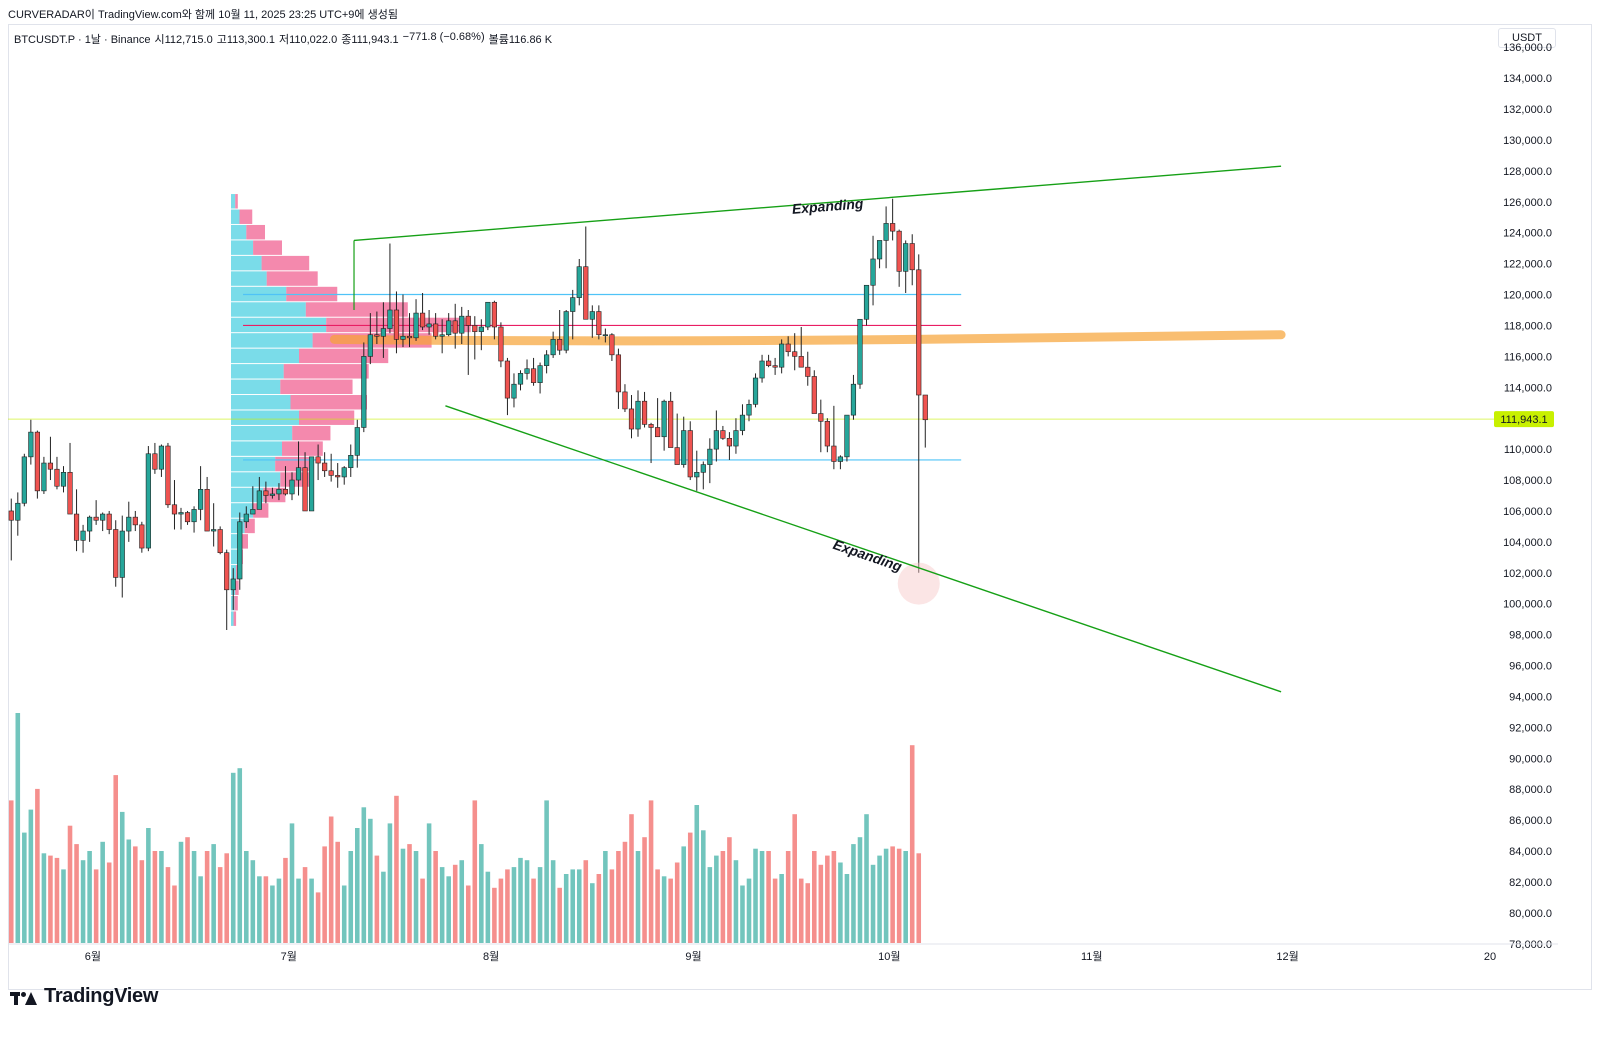 This screenshot has width=1600, height=1042. Describe the element at coordinates (1527, 512) in the screenshot. I see `y-tick-label: 106,000.0` at that location.